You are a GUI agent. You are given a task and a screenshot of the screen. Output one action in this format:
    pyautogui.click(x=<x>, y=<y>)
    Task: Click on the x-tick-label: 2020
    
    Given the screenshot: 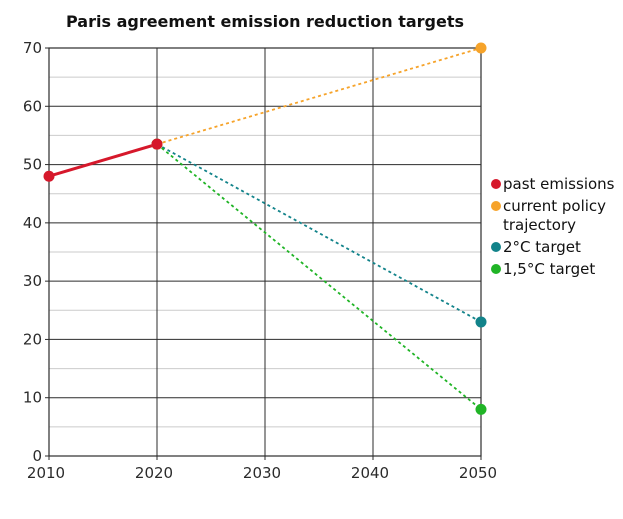 What is the action you would take?
    pyautogui.click(x=154, y=473)
    